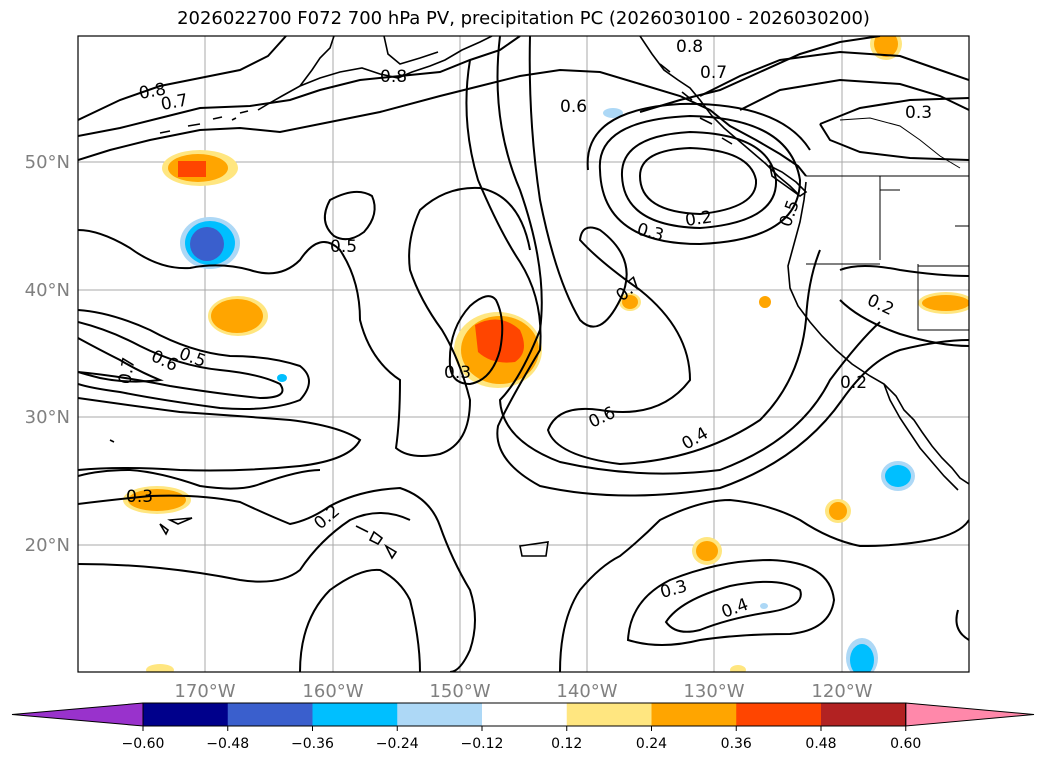  What do you see at coordinates (523, 691) in the screenshot?
I see `lon-axis: 170°W 160°W 150°W 140°W 130°W 120°W` at bounding box center [523, 691].